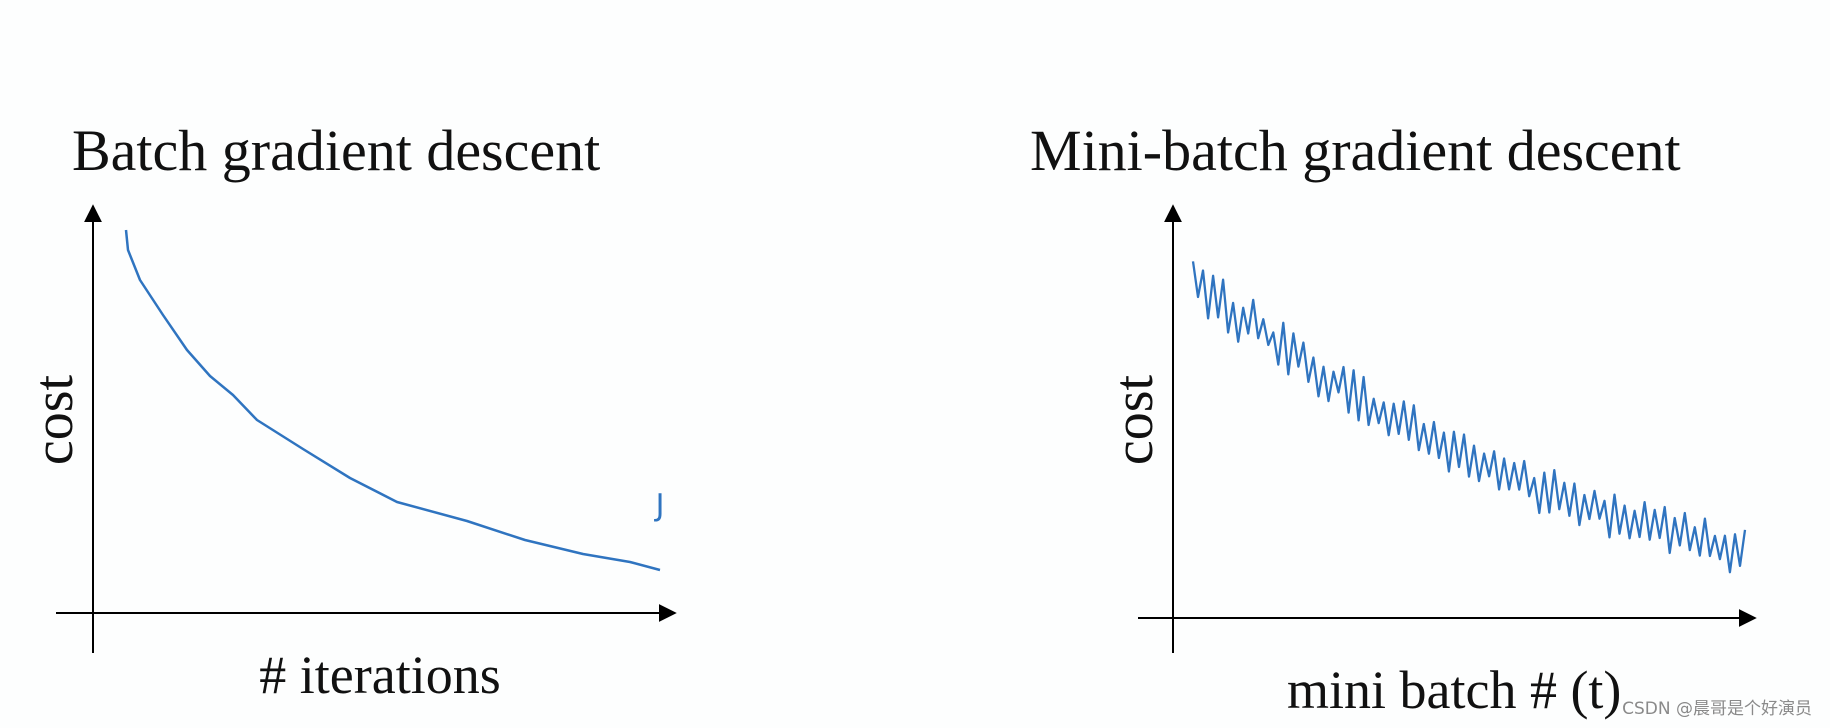 Image resolution: width=1830 pixels, height=728 pixels. I want to click on right-y-label: cost, so click(1134, 419).